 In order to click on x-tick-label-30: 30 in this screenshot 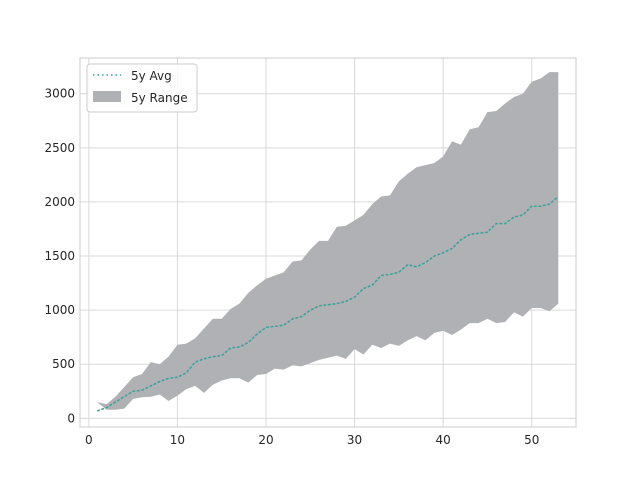, I will do `click(354, 440)`.